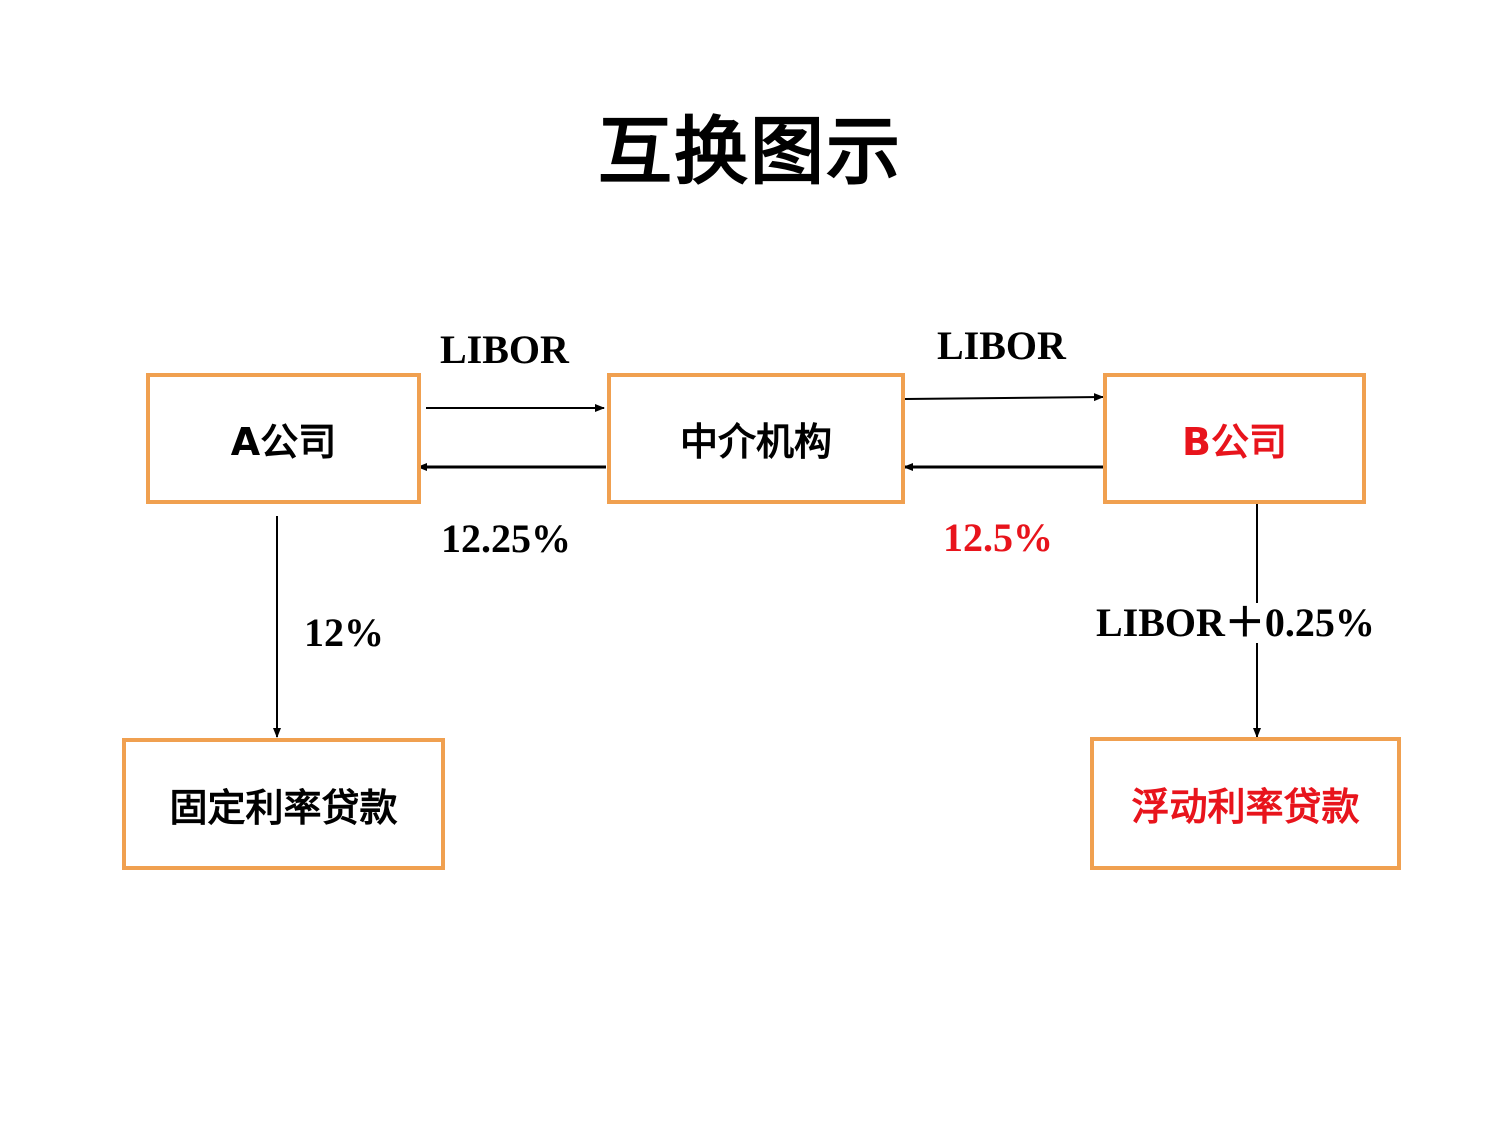 The image size is (1500, 1125). Describe the element at coordinates (998, 537) in the screenshot. I see `flow-label-b-to-intermediary: 12.5%` at that location.